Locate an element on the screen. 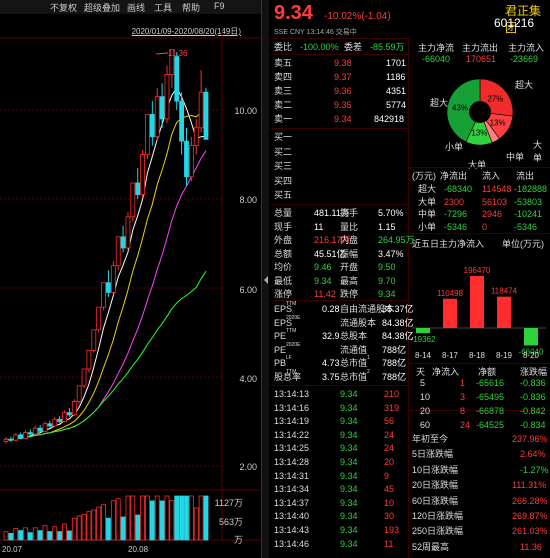  flow-row-net: -7296 is located at coordinates (456, 214).